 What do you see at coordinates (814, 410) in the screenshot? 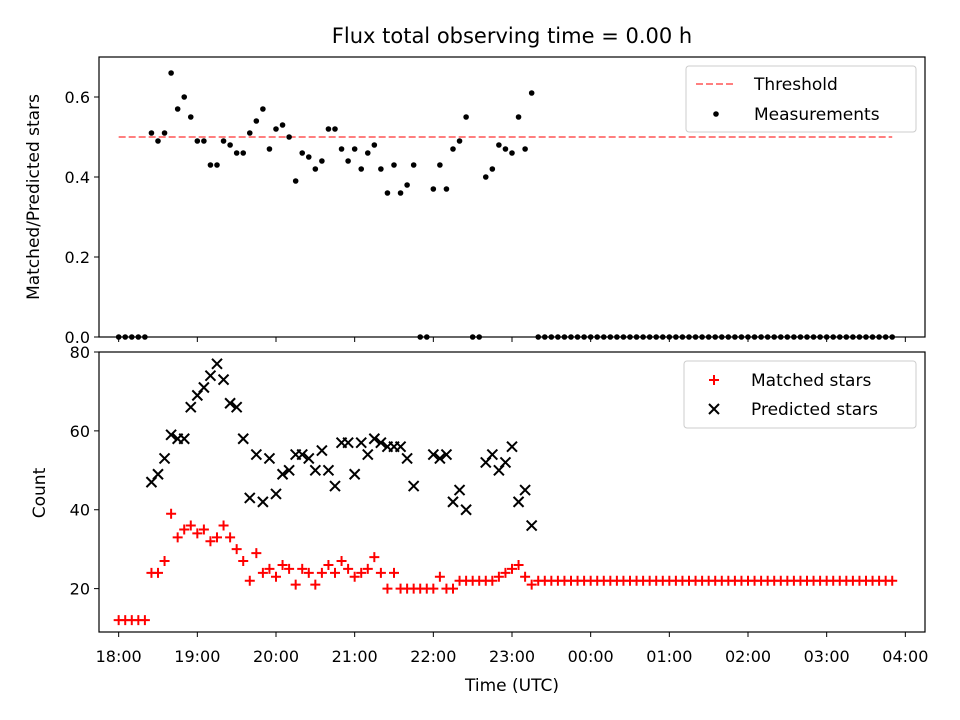
I see `legend-predicted-label: Predicted stars` at bounding box center [814, 410].